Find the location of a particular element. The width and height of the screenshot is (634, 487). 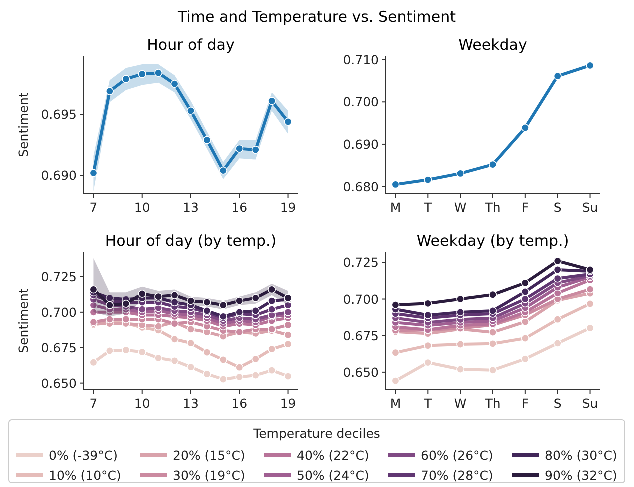

chart-title: Weekday (by temp.) is located at coordinates (493, 241).